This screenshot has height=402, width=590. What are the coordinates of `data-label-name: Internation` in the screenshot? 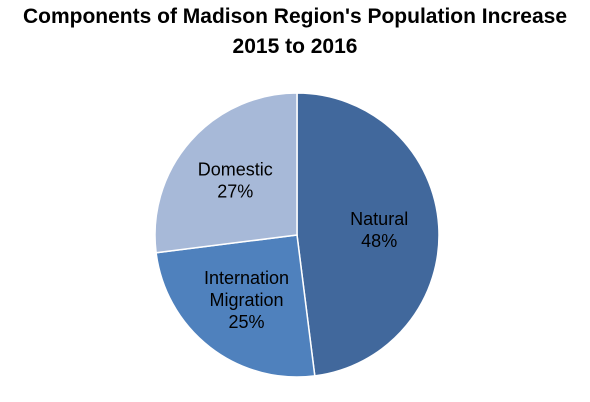 It's located at (246, 278).